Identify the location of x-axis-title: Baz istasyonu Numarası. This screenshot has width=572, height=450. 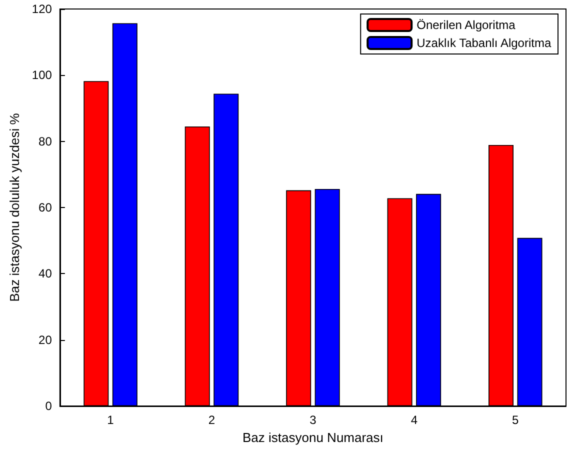
(313, 437).